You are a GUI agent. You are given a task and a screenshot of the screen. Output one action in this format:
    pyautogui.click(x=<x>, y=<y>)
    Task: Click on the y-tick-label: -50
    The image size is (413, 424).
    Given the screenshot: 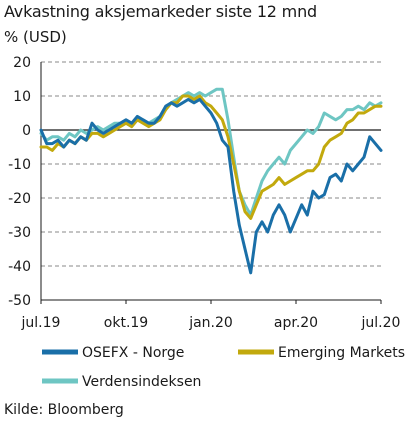 What is the action you would take?
    pyautogui.click(x=19, y=301)
    